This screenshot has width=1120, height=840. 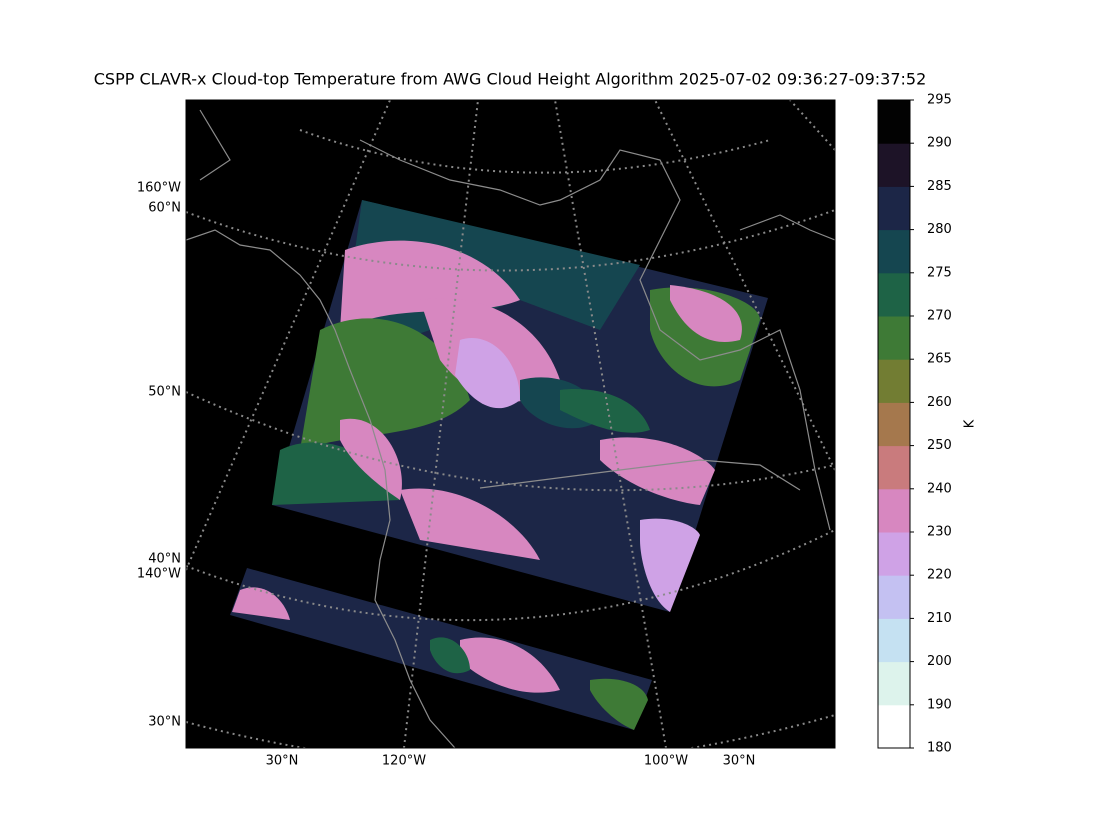 What do you see at coordinates (939, 316) in the screenshot?
I see `colorbar-tick-label: 270` at bounding box center [939, 316].